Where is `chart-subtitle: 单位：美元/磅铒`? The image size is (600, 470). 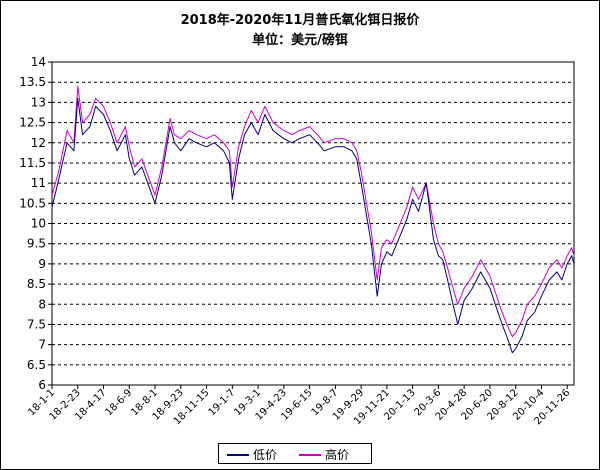 chart-subtitle: 单位：美元/磅铒 is located at coordinates (300, 40).